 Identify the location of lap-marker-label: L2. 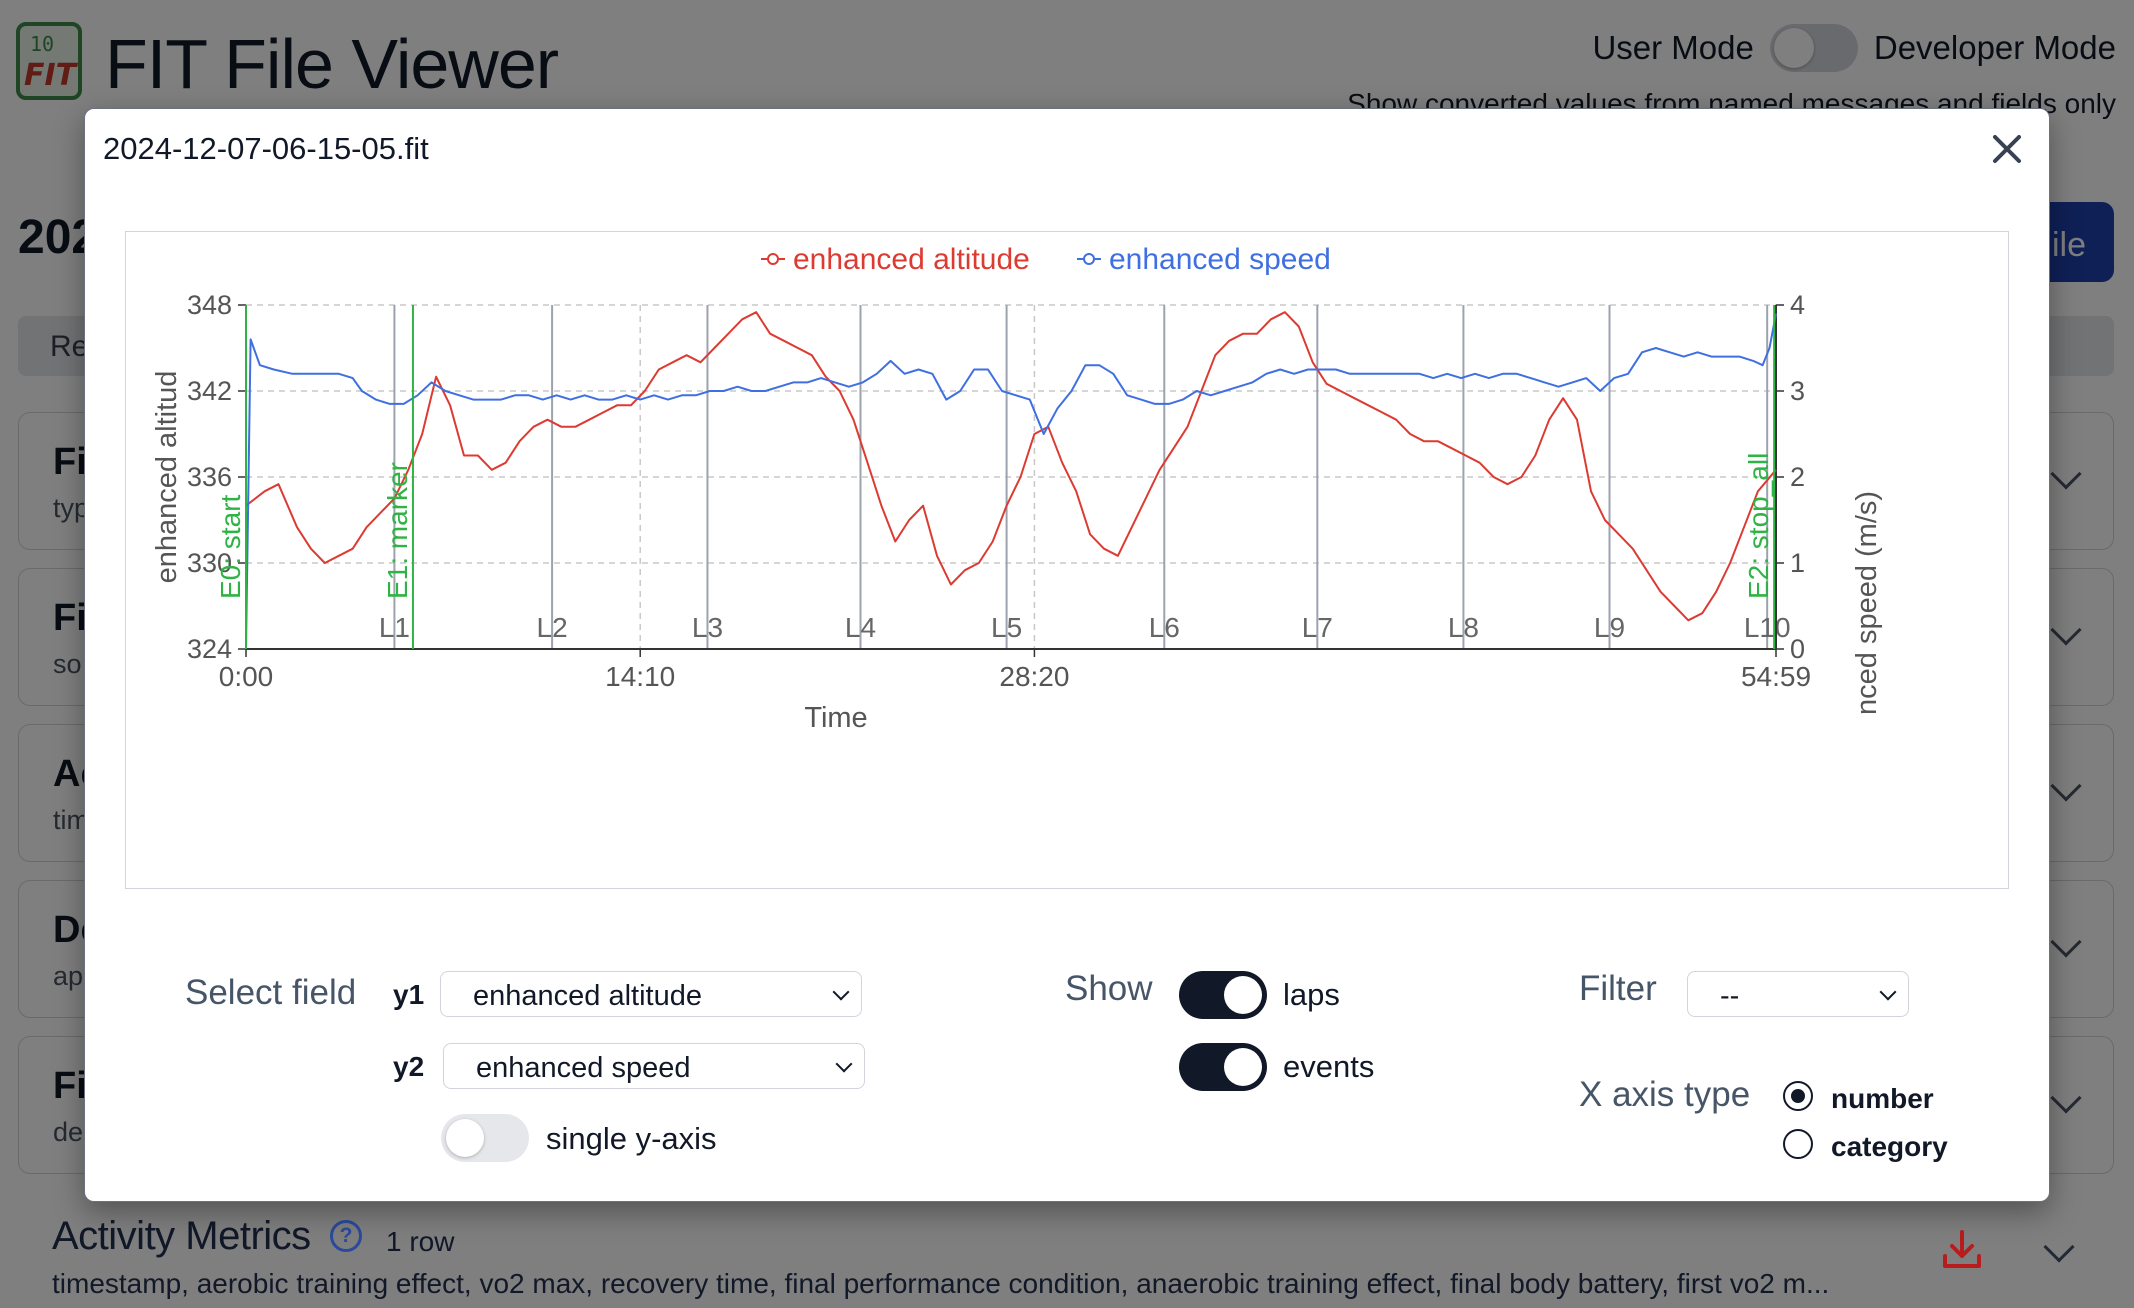
(552, 627).